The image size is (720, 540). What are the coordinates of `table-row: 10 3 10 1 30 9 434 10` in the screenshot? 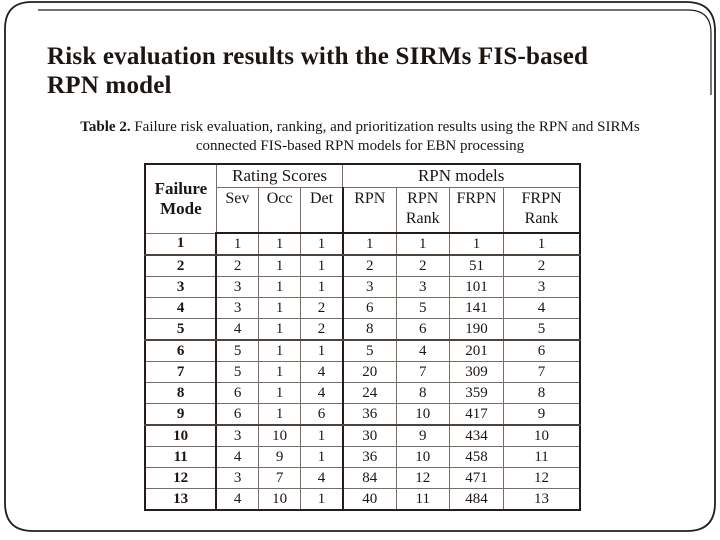 It's located at (362, 435).